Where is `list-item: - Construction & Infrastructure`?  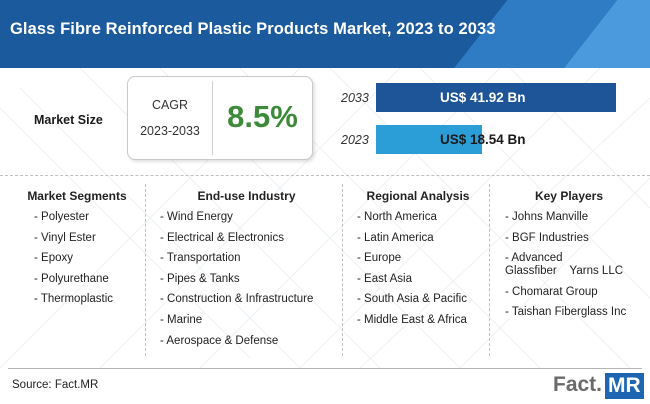 list-item: - Construction & Infrastructure is located at coordinates (237, 299).